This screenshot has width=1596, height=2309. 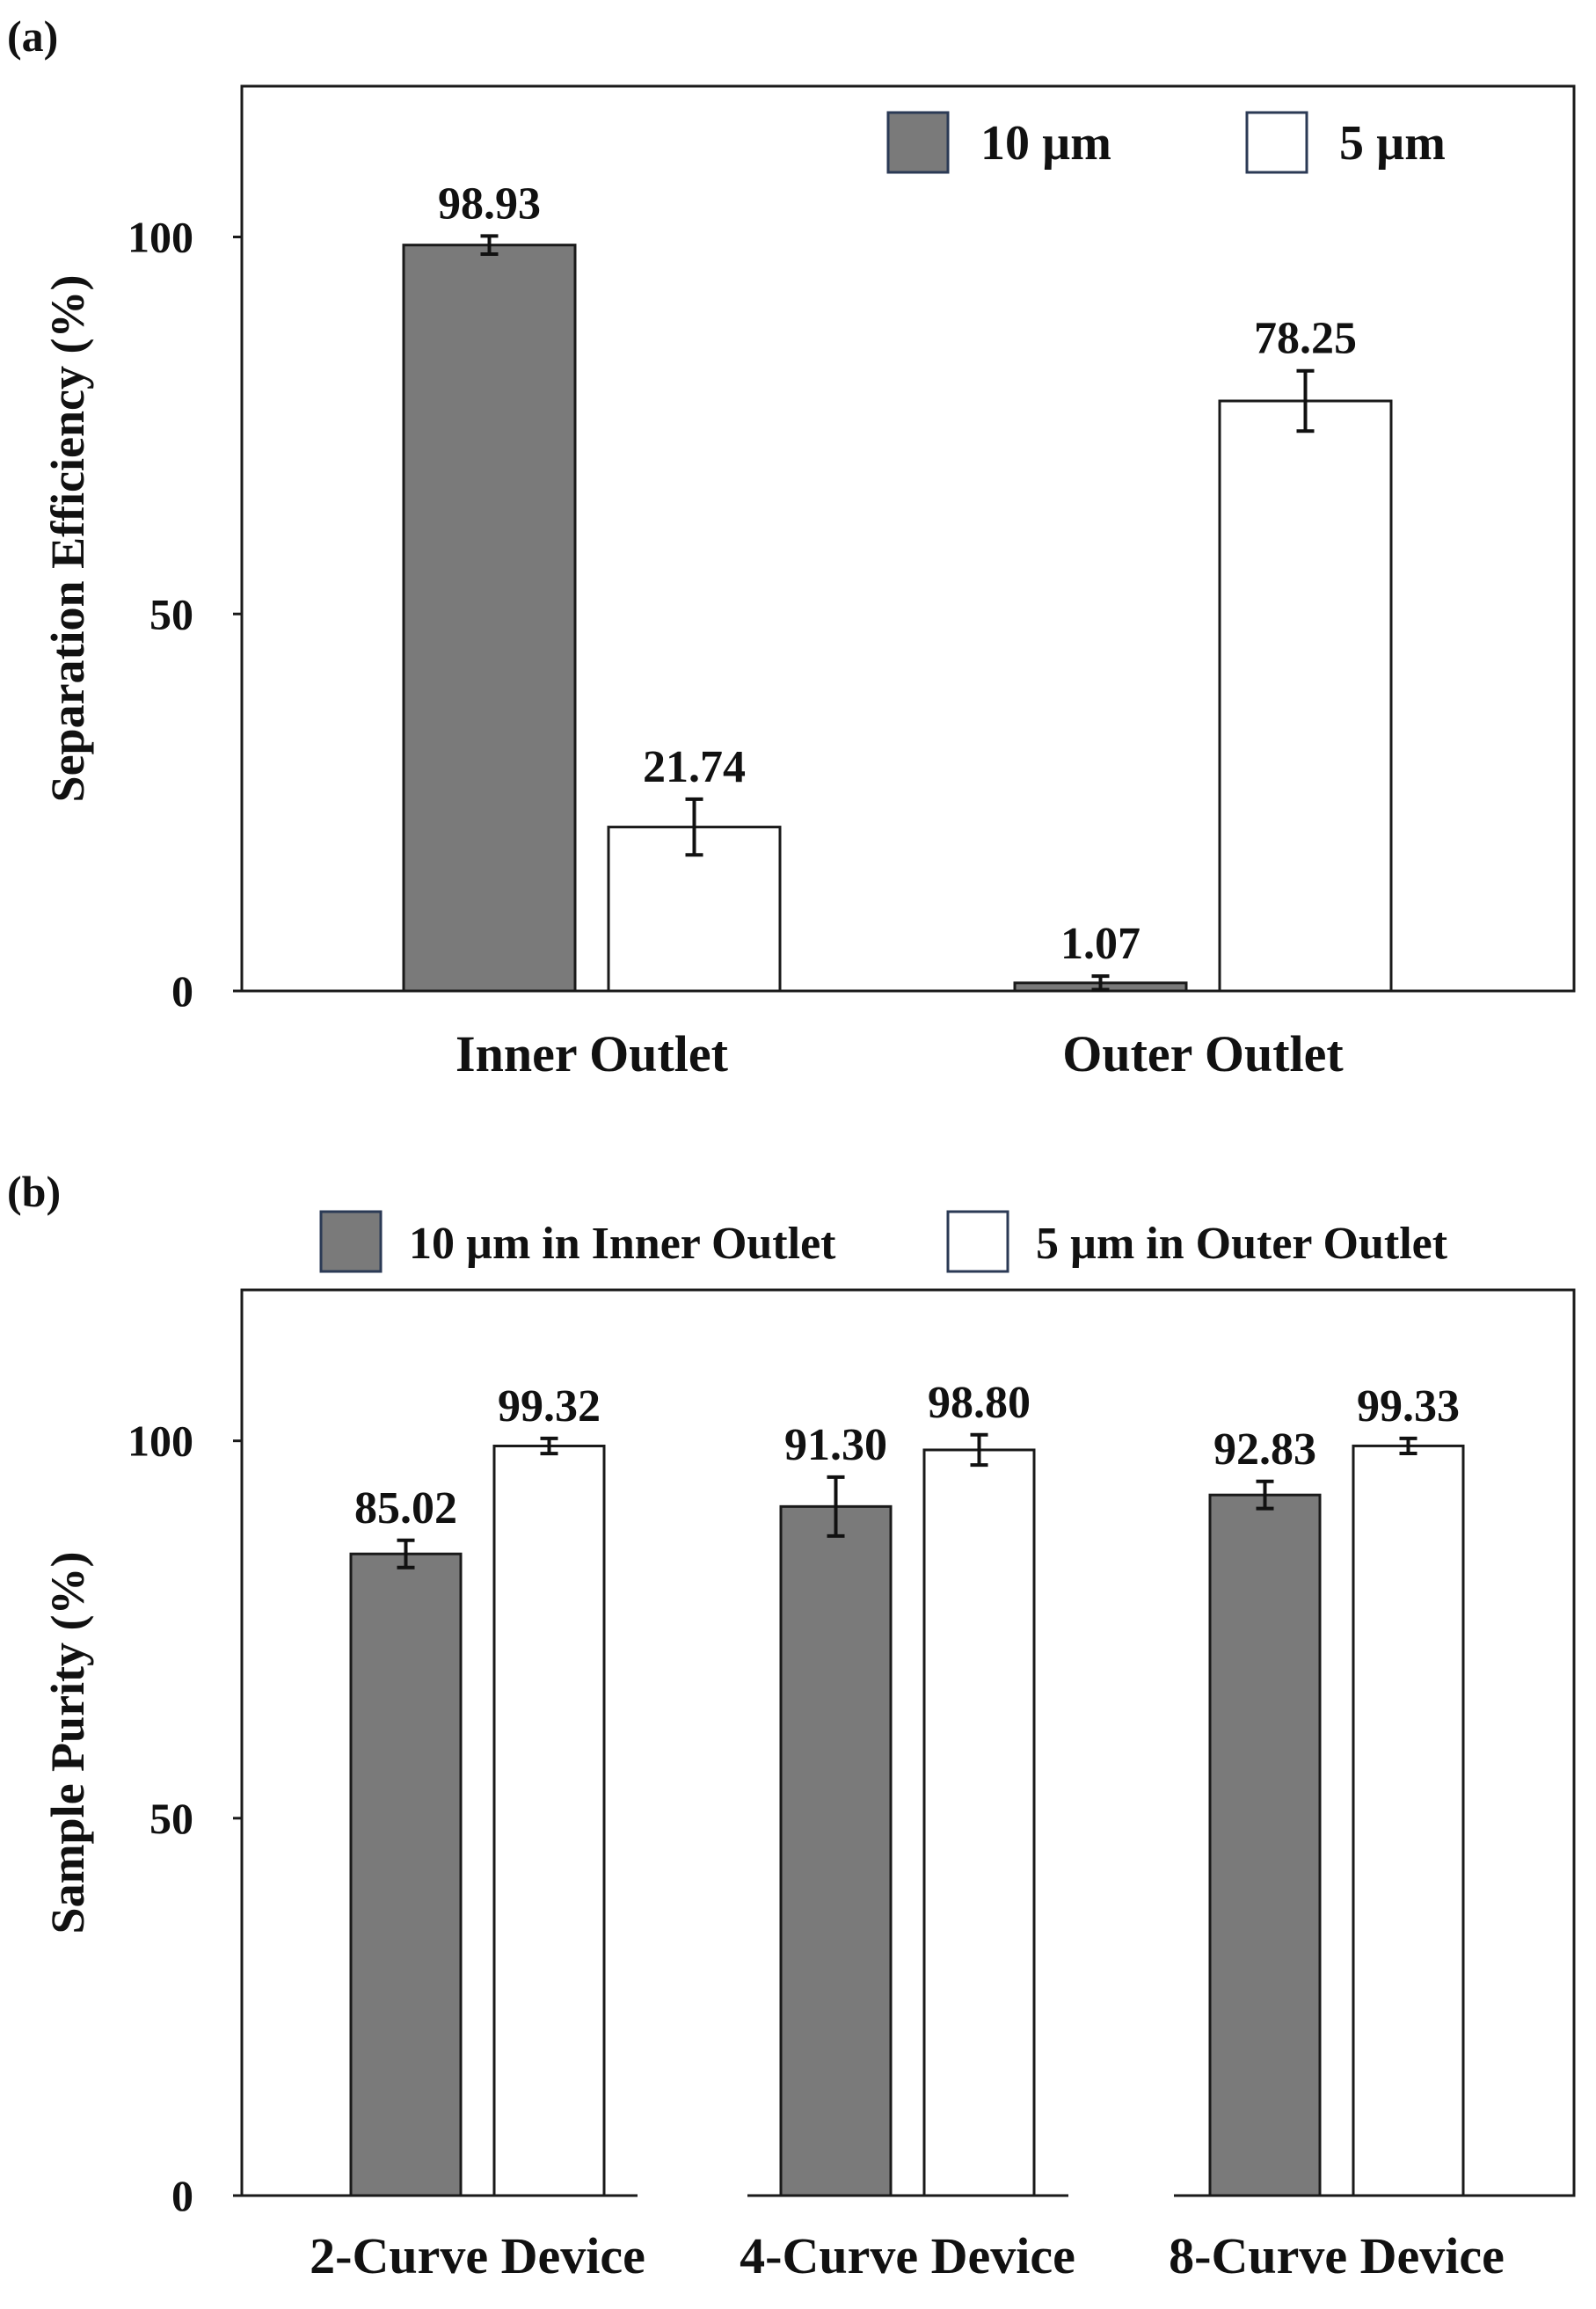 I want to click on panel-label: (b), so click(x=34, y=1191).